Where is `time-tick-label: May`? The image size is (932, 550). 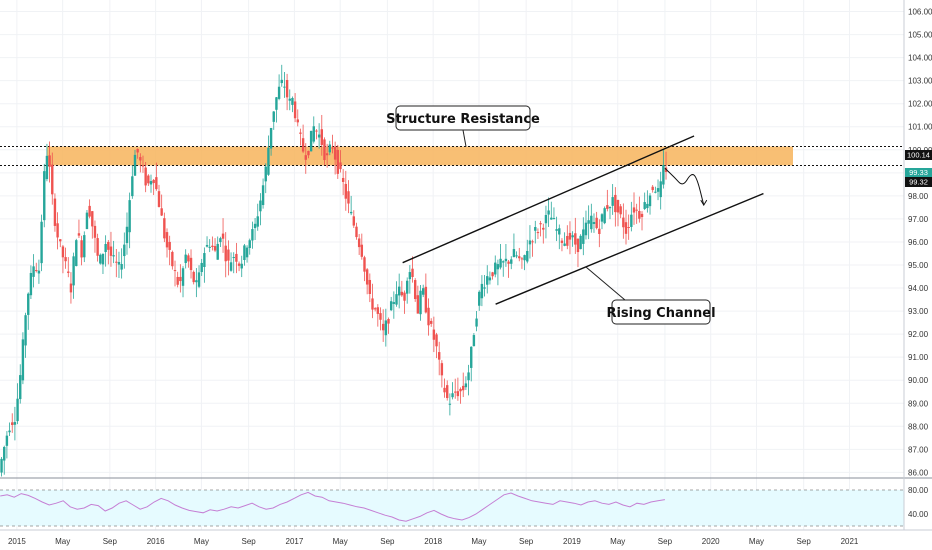
time-tick-label: May is located at coordinates (756, 541).